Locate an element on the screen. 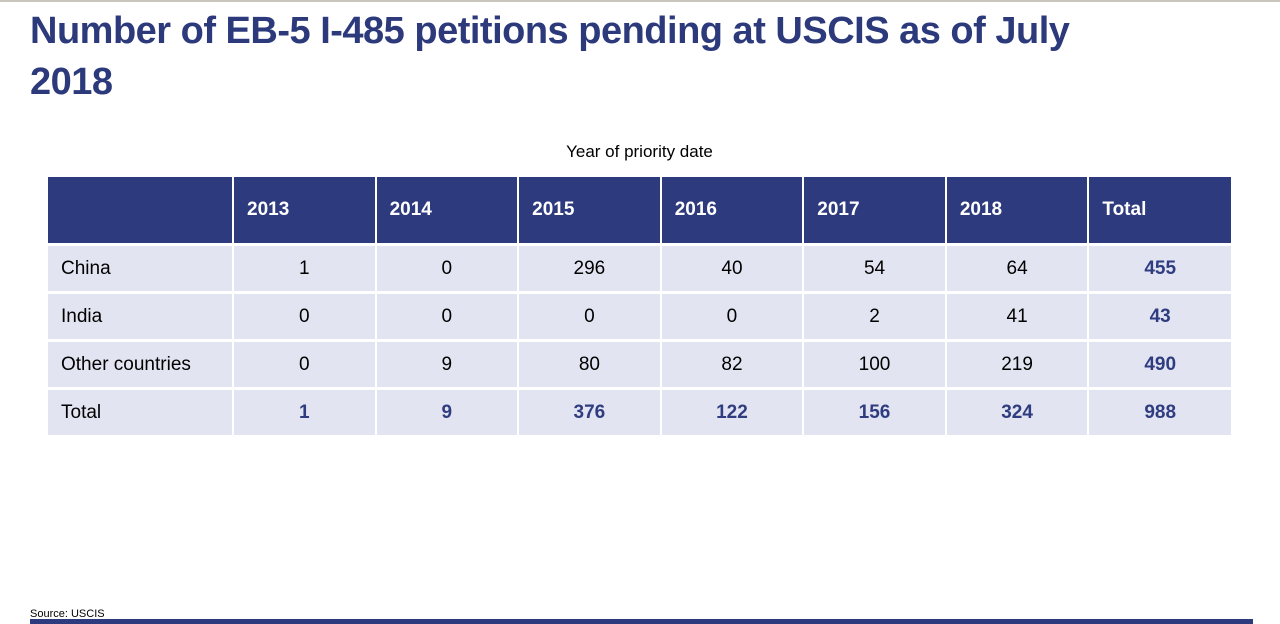 The width and height of the screenshot is (1280, 624). column-header-blank is located at coordinates (140, 211).